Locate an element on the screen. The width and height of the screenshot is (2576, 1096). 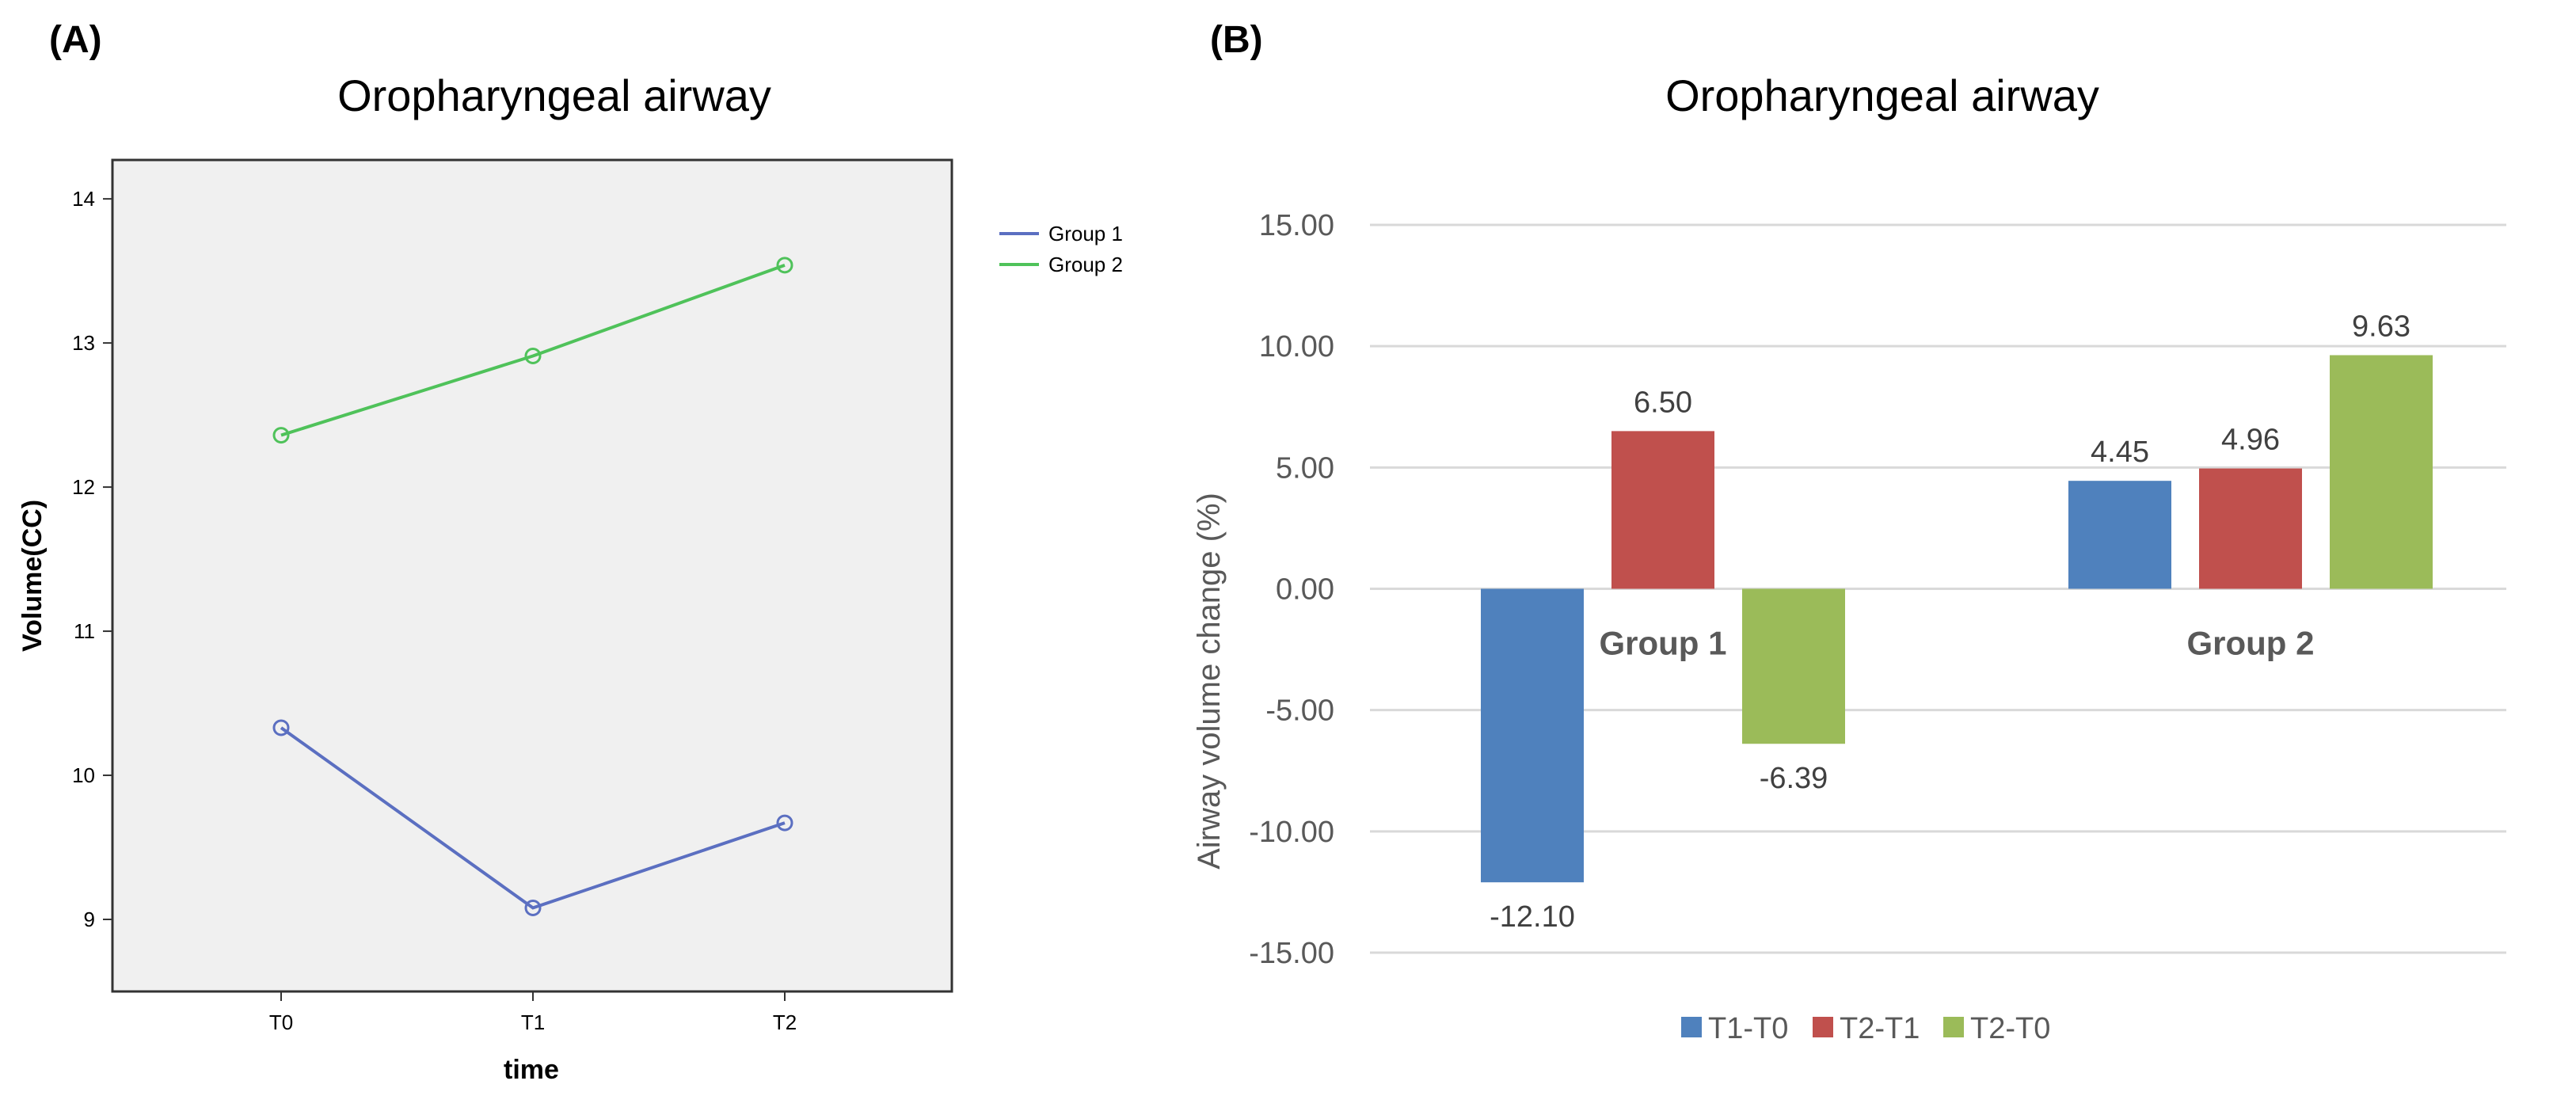
line-chart-title: Oropharyngeal airway is located at coordinates (554, 95).